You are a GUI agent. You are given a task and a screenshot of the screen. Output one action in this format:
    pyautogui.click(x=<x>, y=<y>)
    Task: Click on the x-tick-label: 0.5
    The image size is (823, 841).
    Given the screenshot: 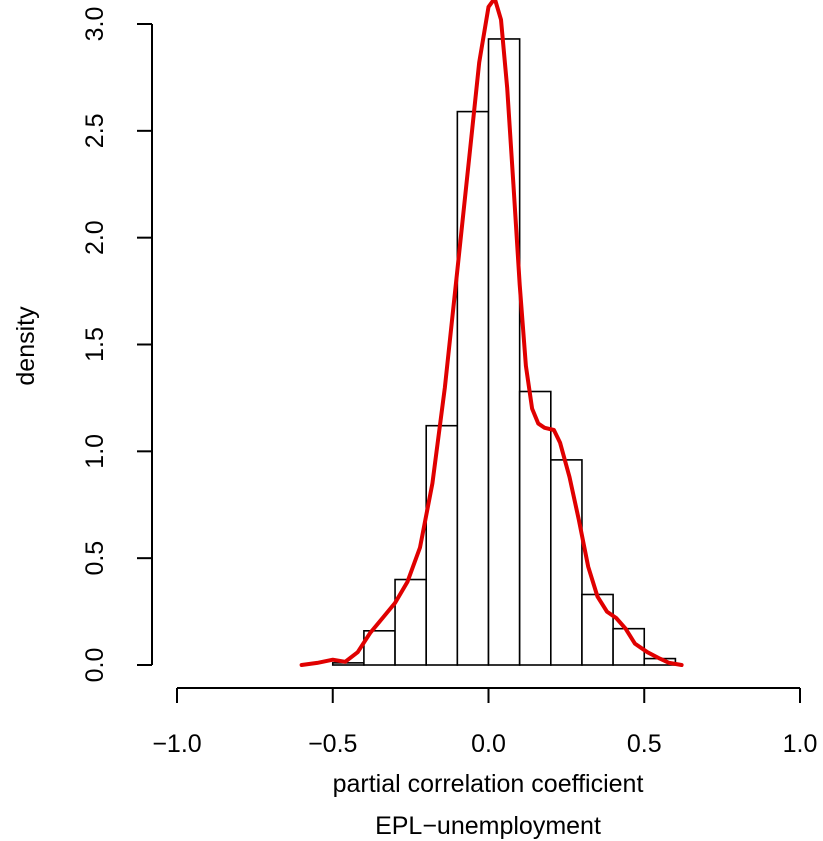 What is the action you would take?
    pyautogui.click(x=644, y=744)
    